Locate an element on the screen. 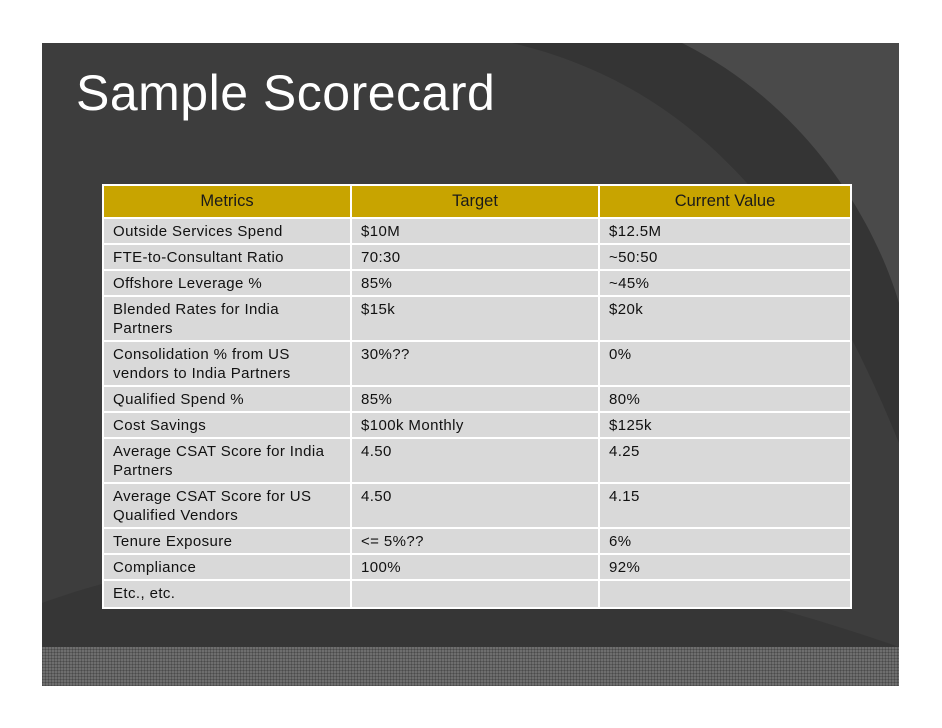 This screenshot has width=942, height=728. current-value-cell: 4.15 is located at coordinates (725, 505).